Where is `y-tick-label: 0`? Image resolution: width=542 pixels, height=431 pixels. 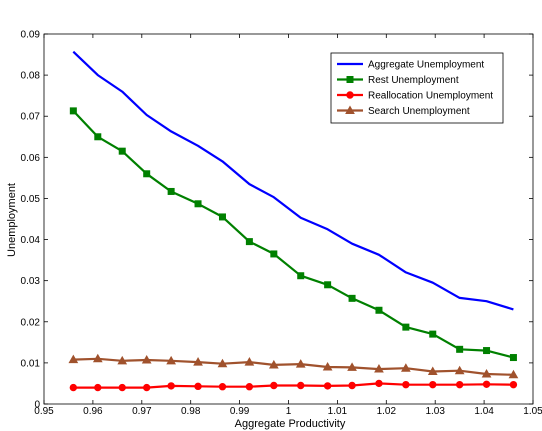 y-tick-label: 0 is located at coordinates (37, 405).